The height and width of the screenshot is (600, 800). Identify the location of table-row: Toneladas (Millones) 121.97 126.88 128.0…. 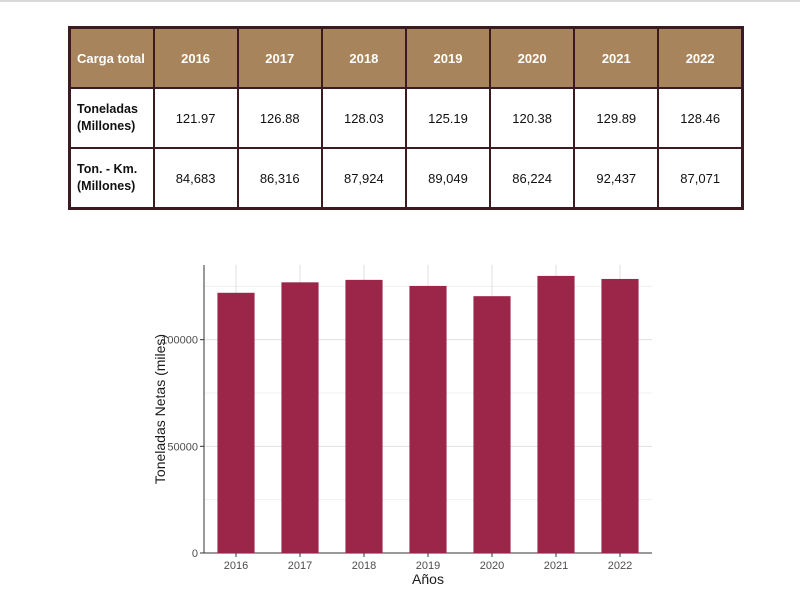
(406, 118).